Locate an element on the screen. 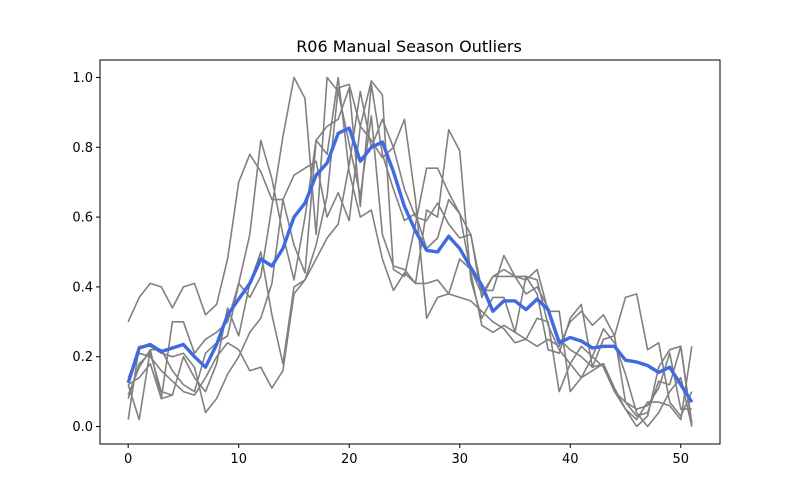 The height and width of the screenshot is (500, 800). x-tick-label: 40 is located at coordinates (570, 459).